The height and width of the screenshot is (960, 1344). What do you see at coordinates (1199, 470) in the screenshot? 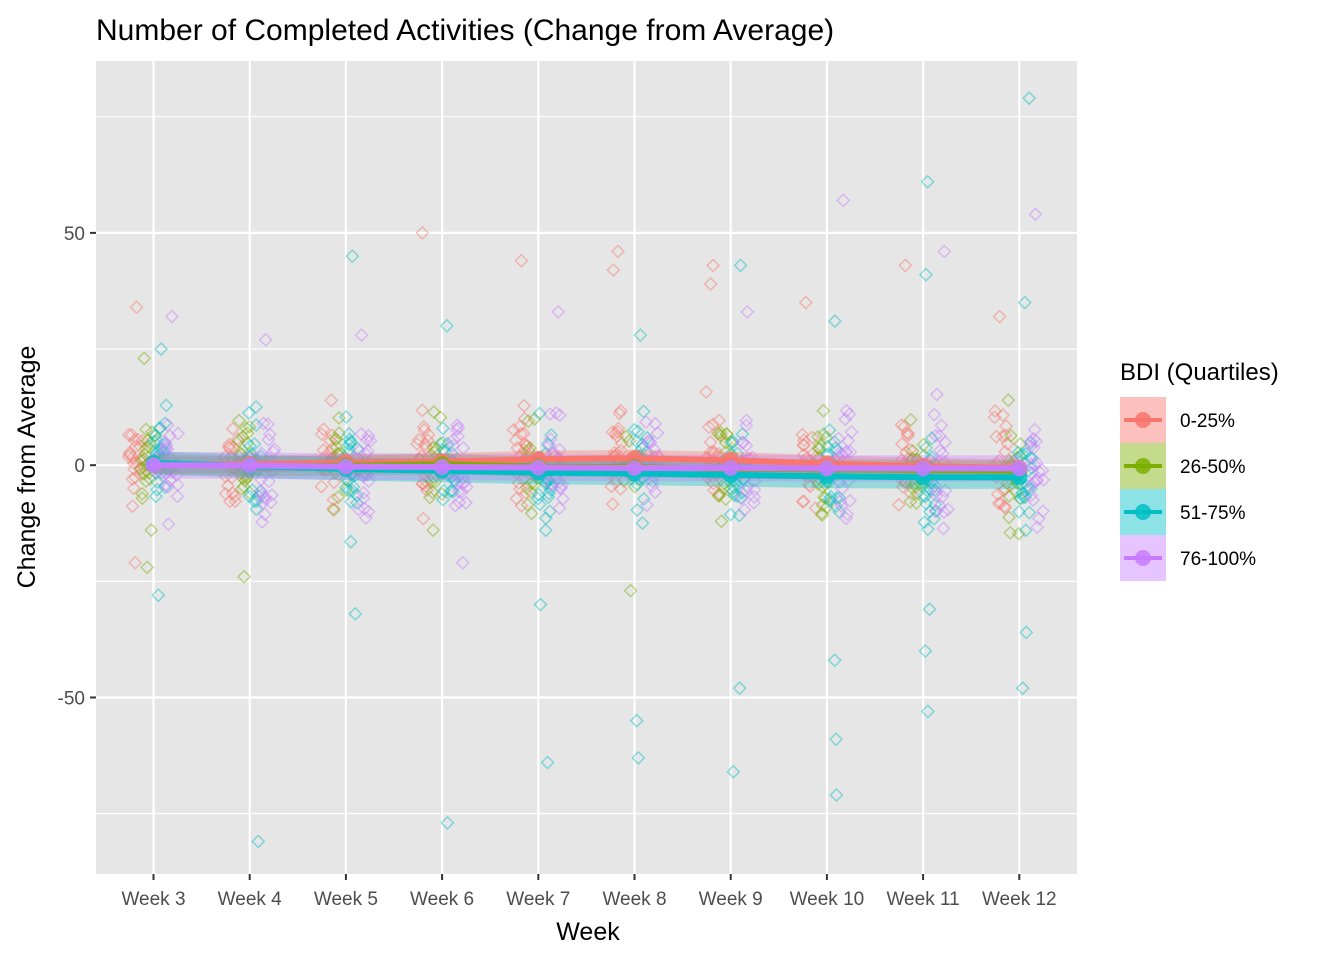
I see `legend: BDI (Quartiles) 0-25% 26-50% 51-75% 76-100%` at bounding box center [1199, 470].